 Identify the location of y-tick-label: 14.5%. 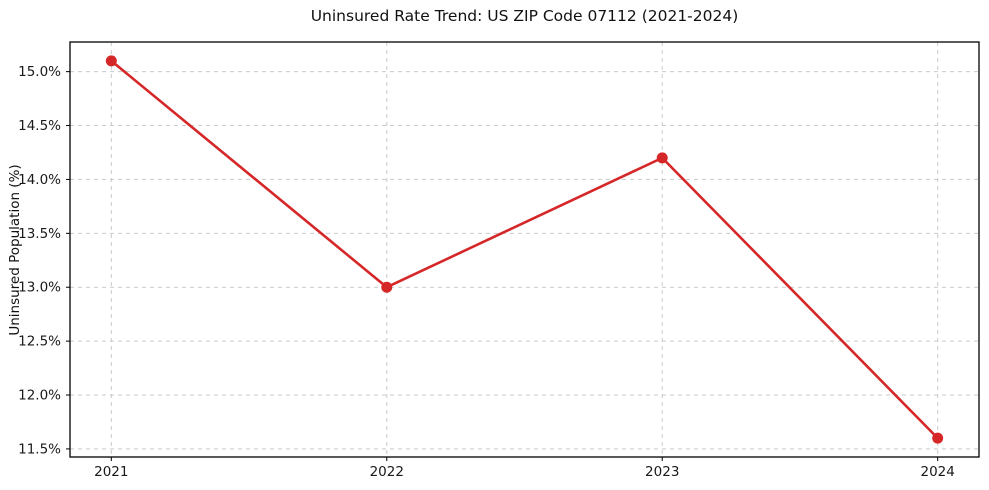
(39, 126).